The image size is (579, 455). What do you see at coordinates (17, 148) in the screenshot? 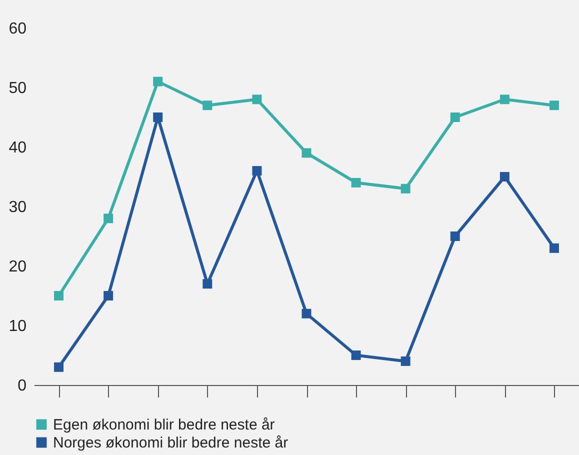
I see `y-tick-label: 40` at bounding box center [17, 148].